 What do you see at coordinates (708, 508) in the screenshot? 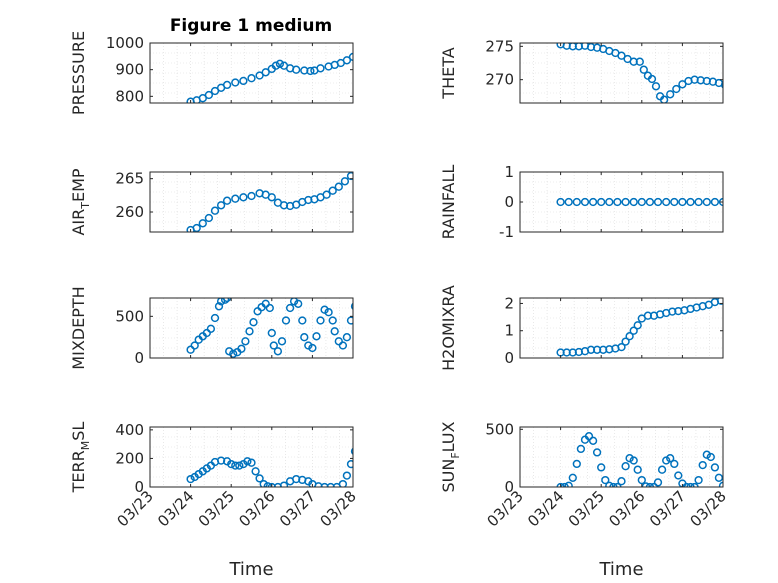
I see `x-tick-label: 03/28` at bounding box center [708, 508].